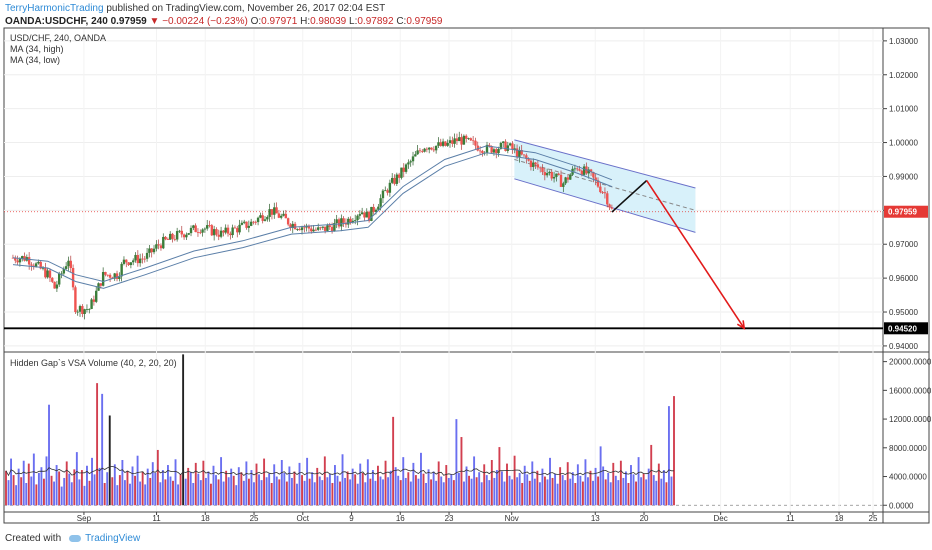  I want to click on author-link: TerryHarmonicTrading, so click(54, 8).